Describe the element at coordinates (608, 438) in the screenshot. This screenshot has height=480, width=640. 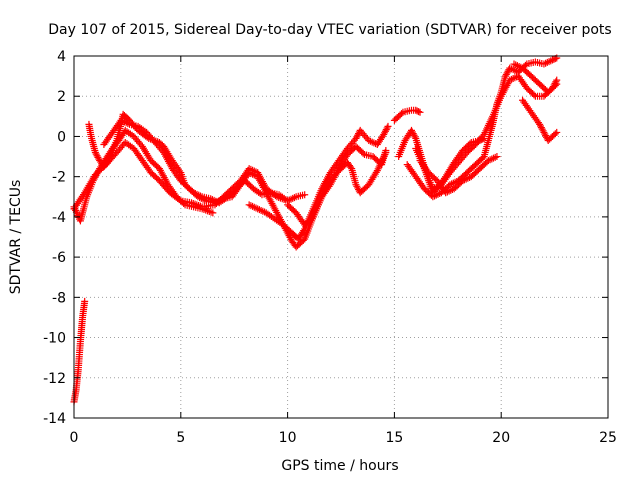
I see `x-tick-label: 25` at that location.